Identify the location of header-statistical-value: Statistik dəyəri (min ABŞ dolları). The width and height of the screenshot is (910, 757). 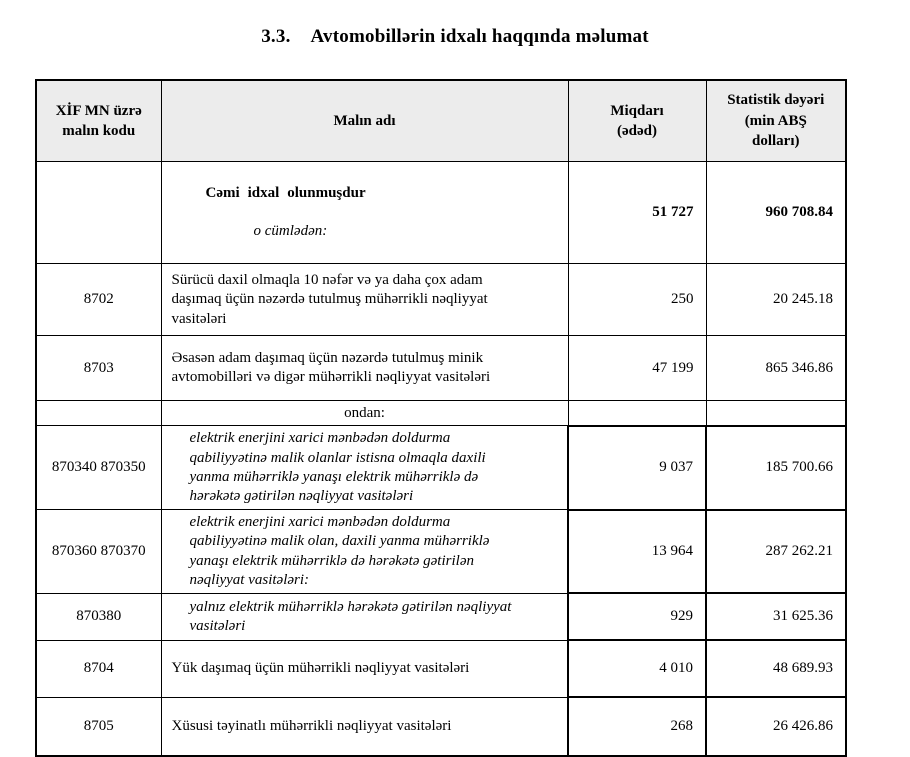
(776, 120).